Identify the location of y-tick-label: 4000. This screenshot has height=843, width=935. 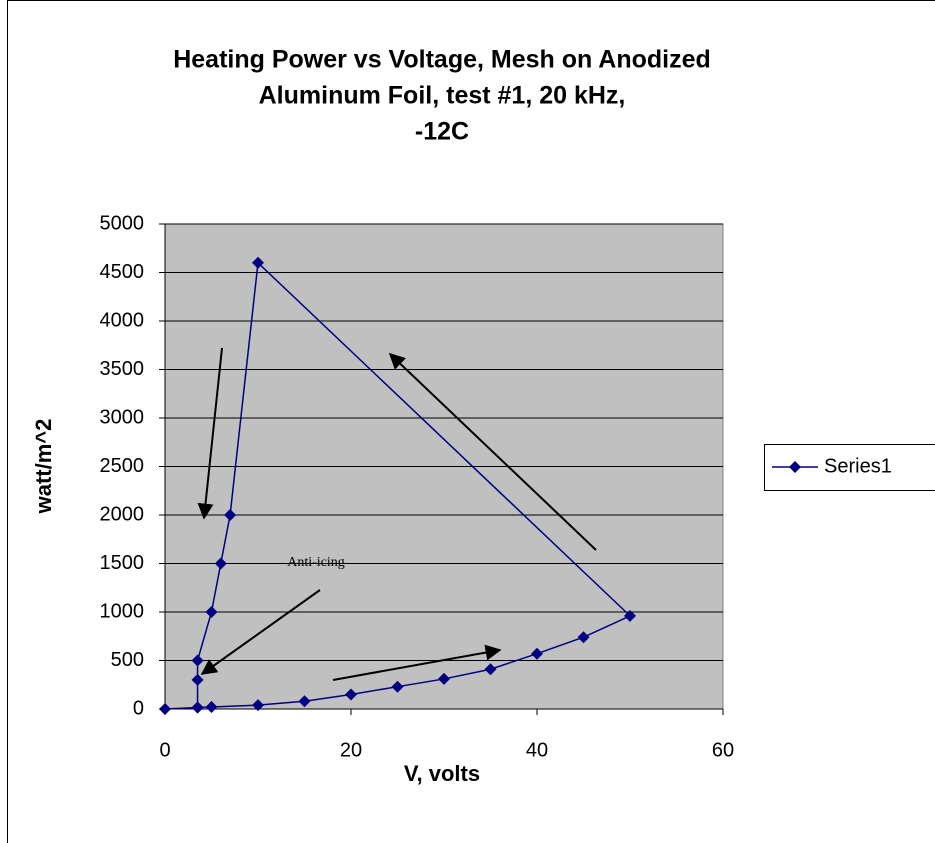
(122, 320).